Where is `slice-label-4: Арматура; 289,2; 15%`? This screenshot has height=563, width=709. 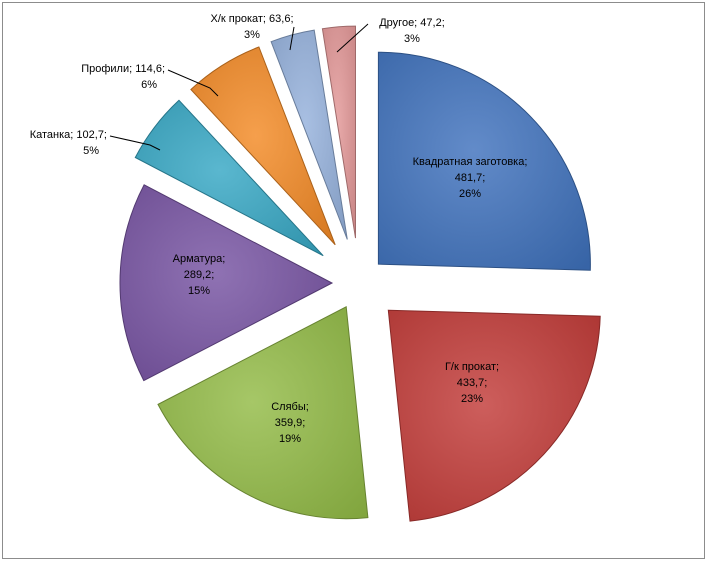
slice-label-4: Арматура; 289,2; 15% is located at coordinates (199, 275).